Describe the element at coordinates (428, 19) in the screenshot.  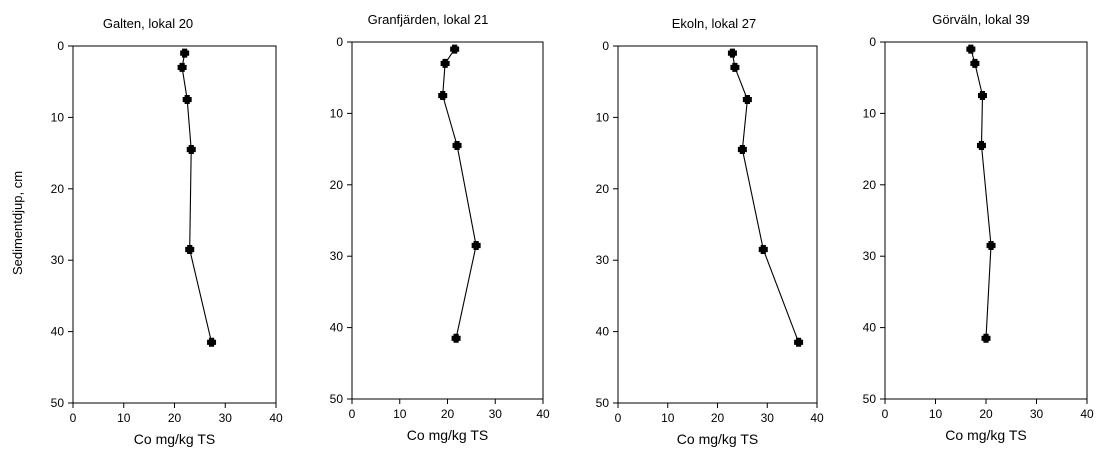
I see `panel-title: Granfjärden, lokal 21` at that location.